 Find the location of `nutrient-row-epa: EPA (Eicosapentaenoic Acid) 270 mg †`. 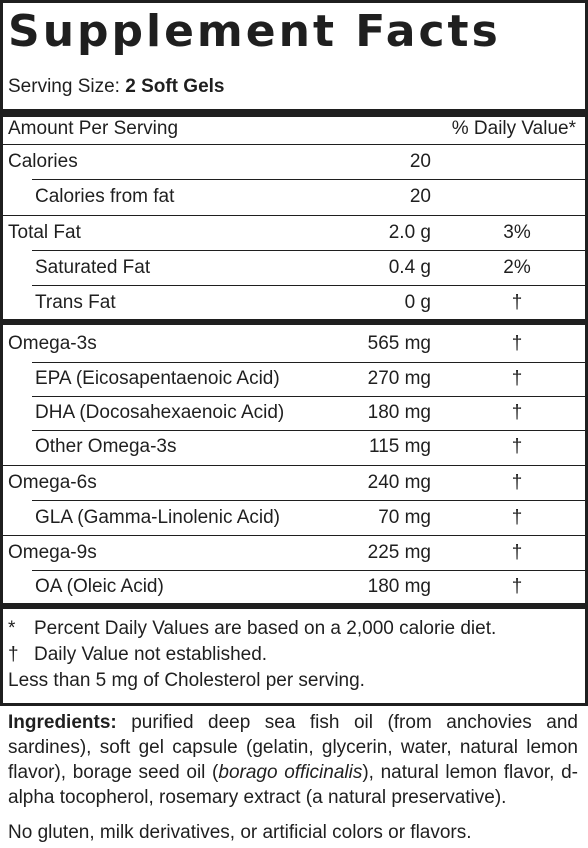

nutrient-row-epa: EPA (Eicosapentaenoic Acid) 270 mg † is located at coordinates (294, 379).